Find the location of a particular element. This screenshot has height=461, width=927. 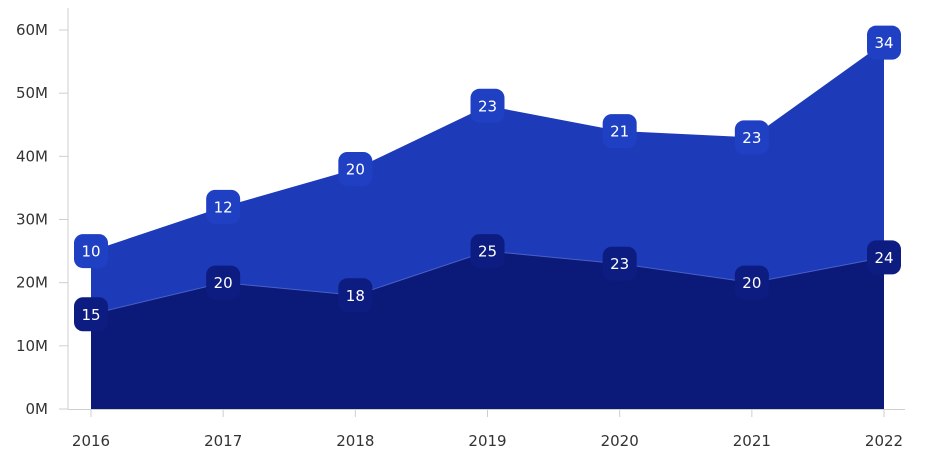

x-tick-label: 2022 is located at coordinates (884, 441).